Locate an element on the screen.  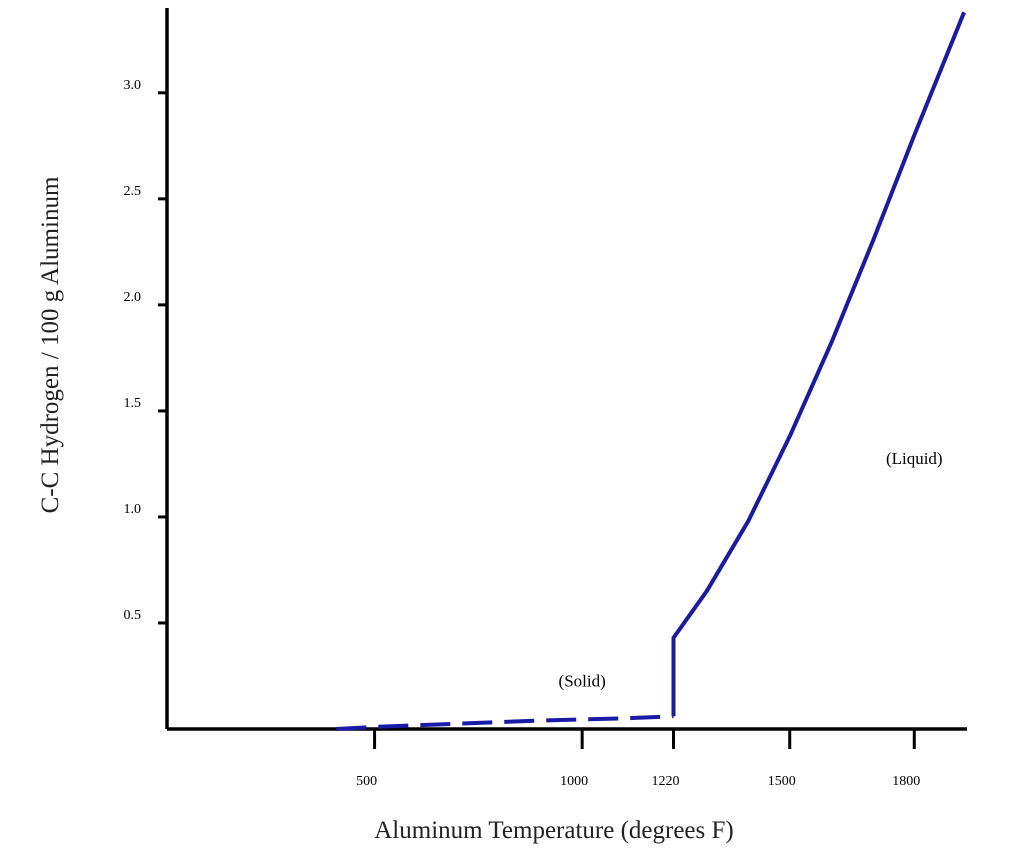
annotation-solid: (Solid) is located at coordinates (582, 681).